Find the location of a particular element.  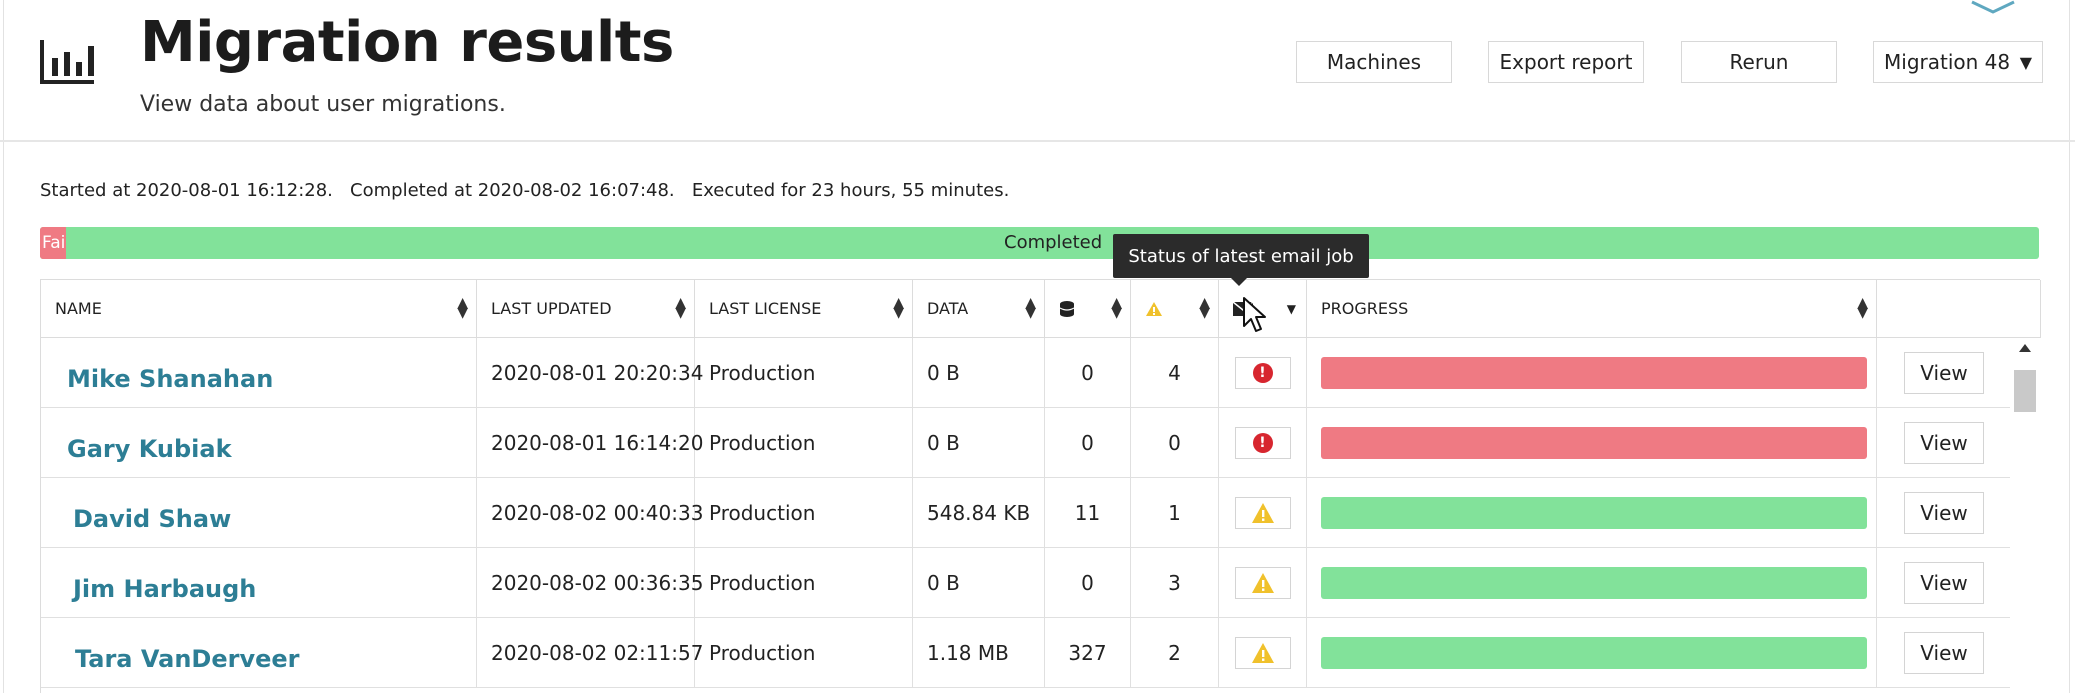

cell-warnings: 3 is located at coordinates (1175, 583).